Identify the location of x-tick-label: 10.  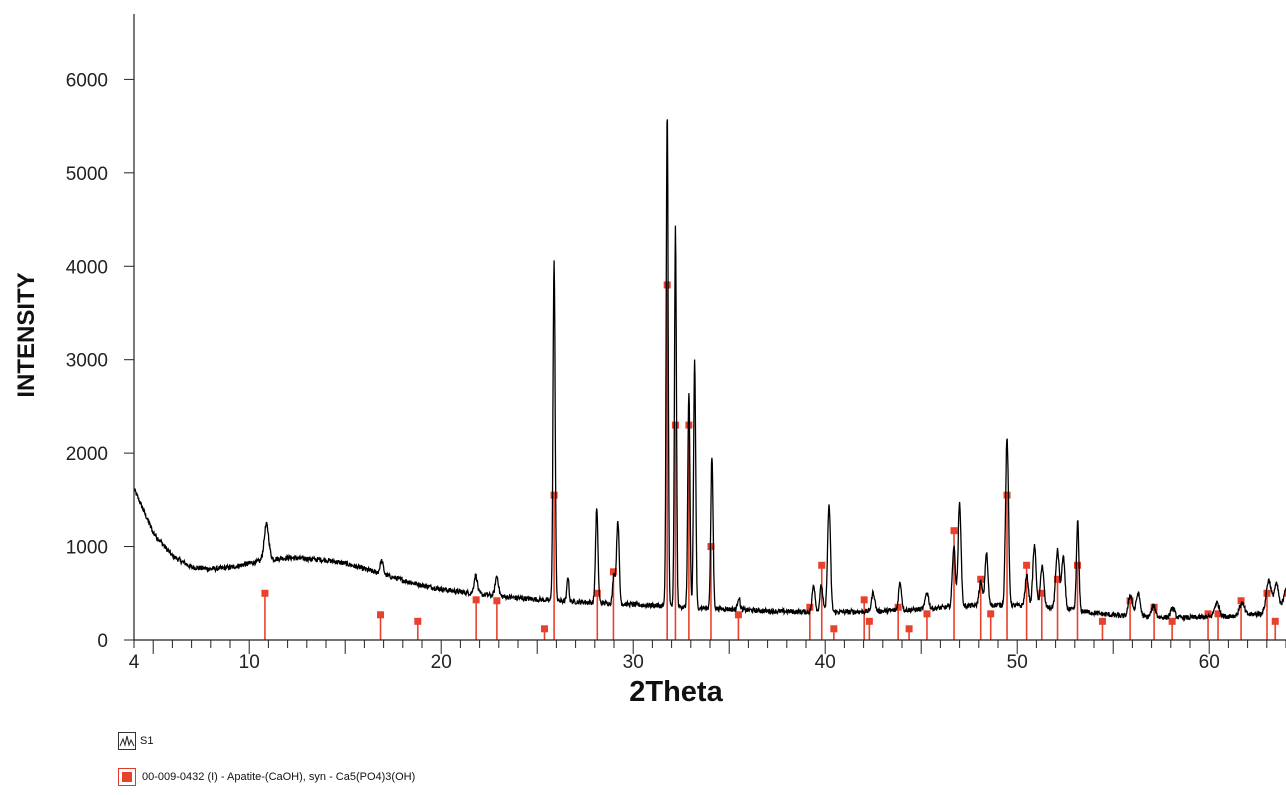
(249, 662).